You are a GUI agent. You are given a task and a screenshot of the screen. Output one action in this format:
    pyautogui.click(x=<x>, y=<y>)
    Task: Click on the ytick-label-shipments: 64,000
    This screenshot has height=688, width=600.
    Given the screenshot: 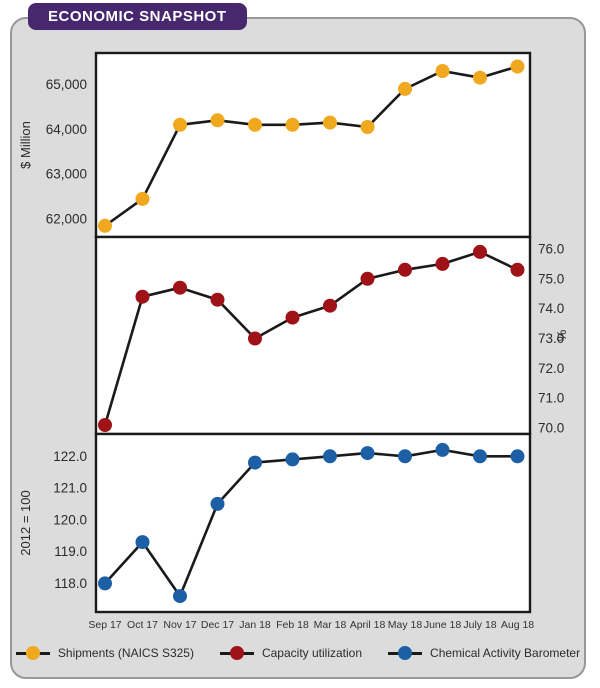 What is the action you would take?
    pyautogui.click(x=66, y=129)
    